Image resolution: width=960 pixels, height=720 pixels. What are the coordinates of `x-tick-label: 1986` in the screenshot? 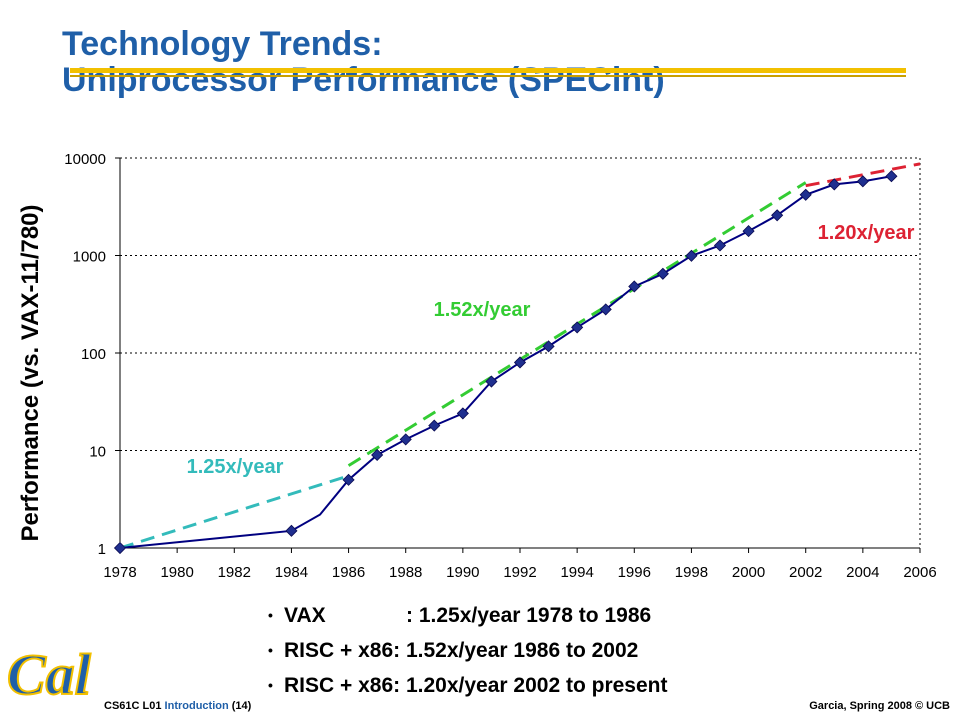 It's located at (348, 572).